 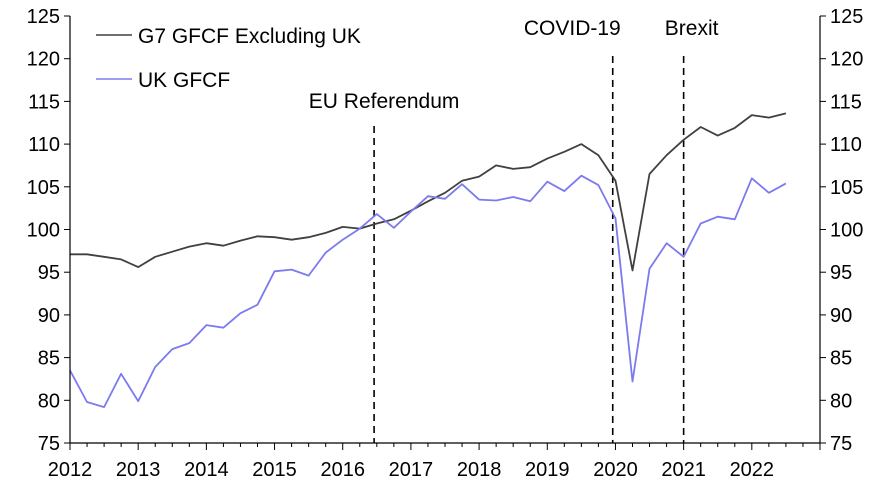 What do you see at coordinates (846, 17) in the screenshot?
I see `y-tick-label-right: 125` at bounding box center [846, 17].